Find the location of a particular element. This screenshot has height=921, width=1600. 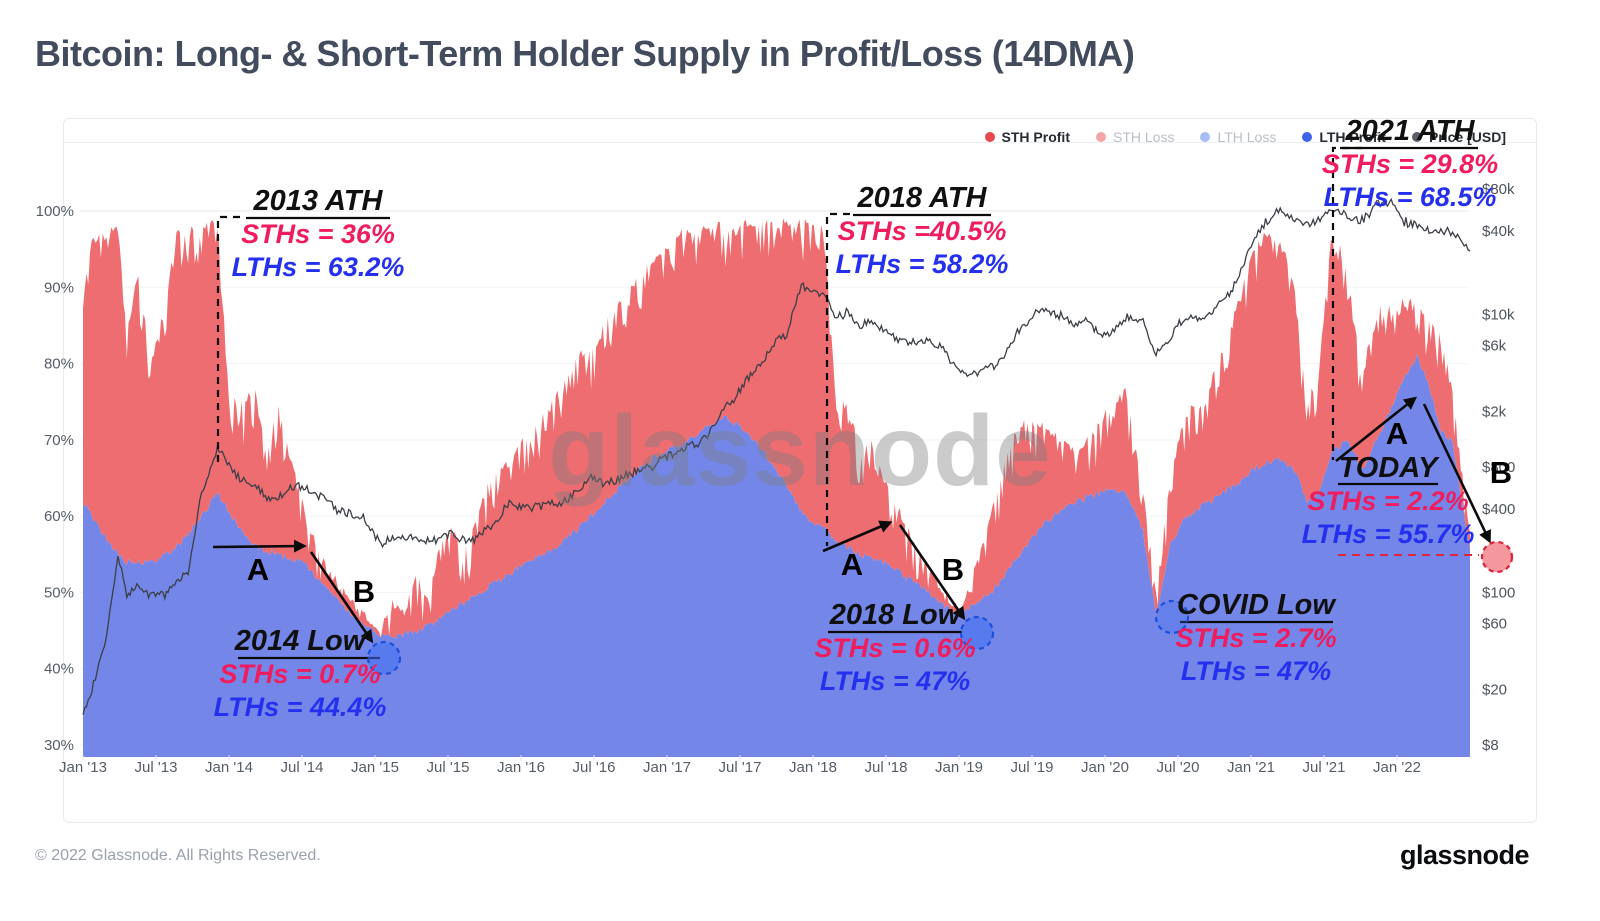

legend-item-lth-profit: LTH Profit is located at coordinates (1344, 137).